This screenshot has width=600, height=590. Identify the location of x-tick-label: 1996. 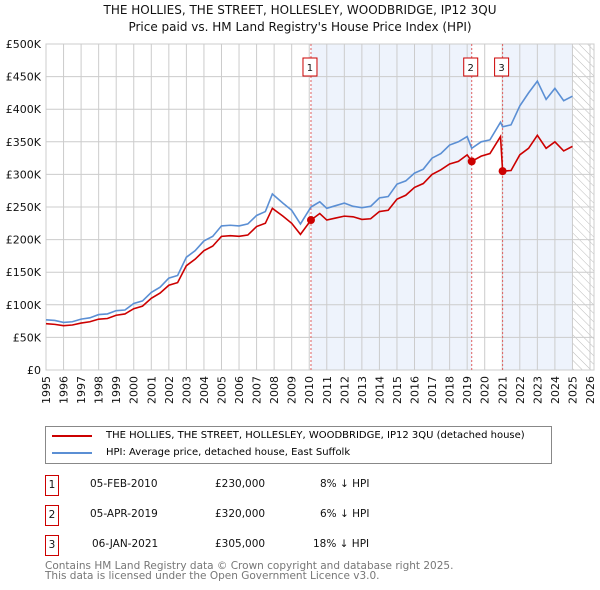
(64, 390).